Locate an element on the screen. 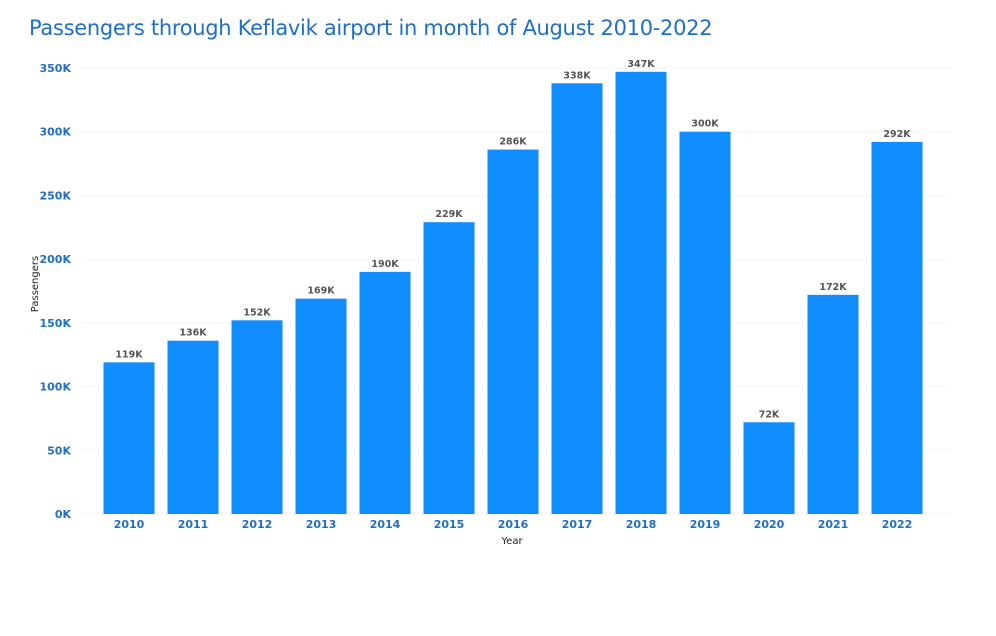 The width and height of the screenshot is (996, 636). y-tick-label: 350K is located at coordinates (56, 68).